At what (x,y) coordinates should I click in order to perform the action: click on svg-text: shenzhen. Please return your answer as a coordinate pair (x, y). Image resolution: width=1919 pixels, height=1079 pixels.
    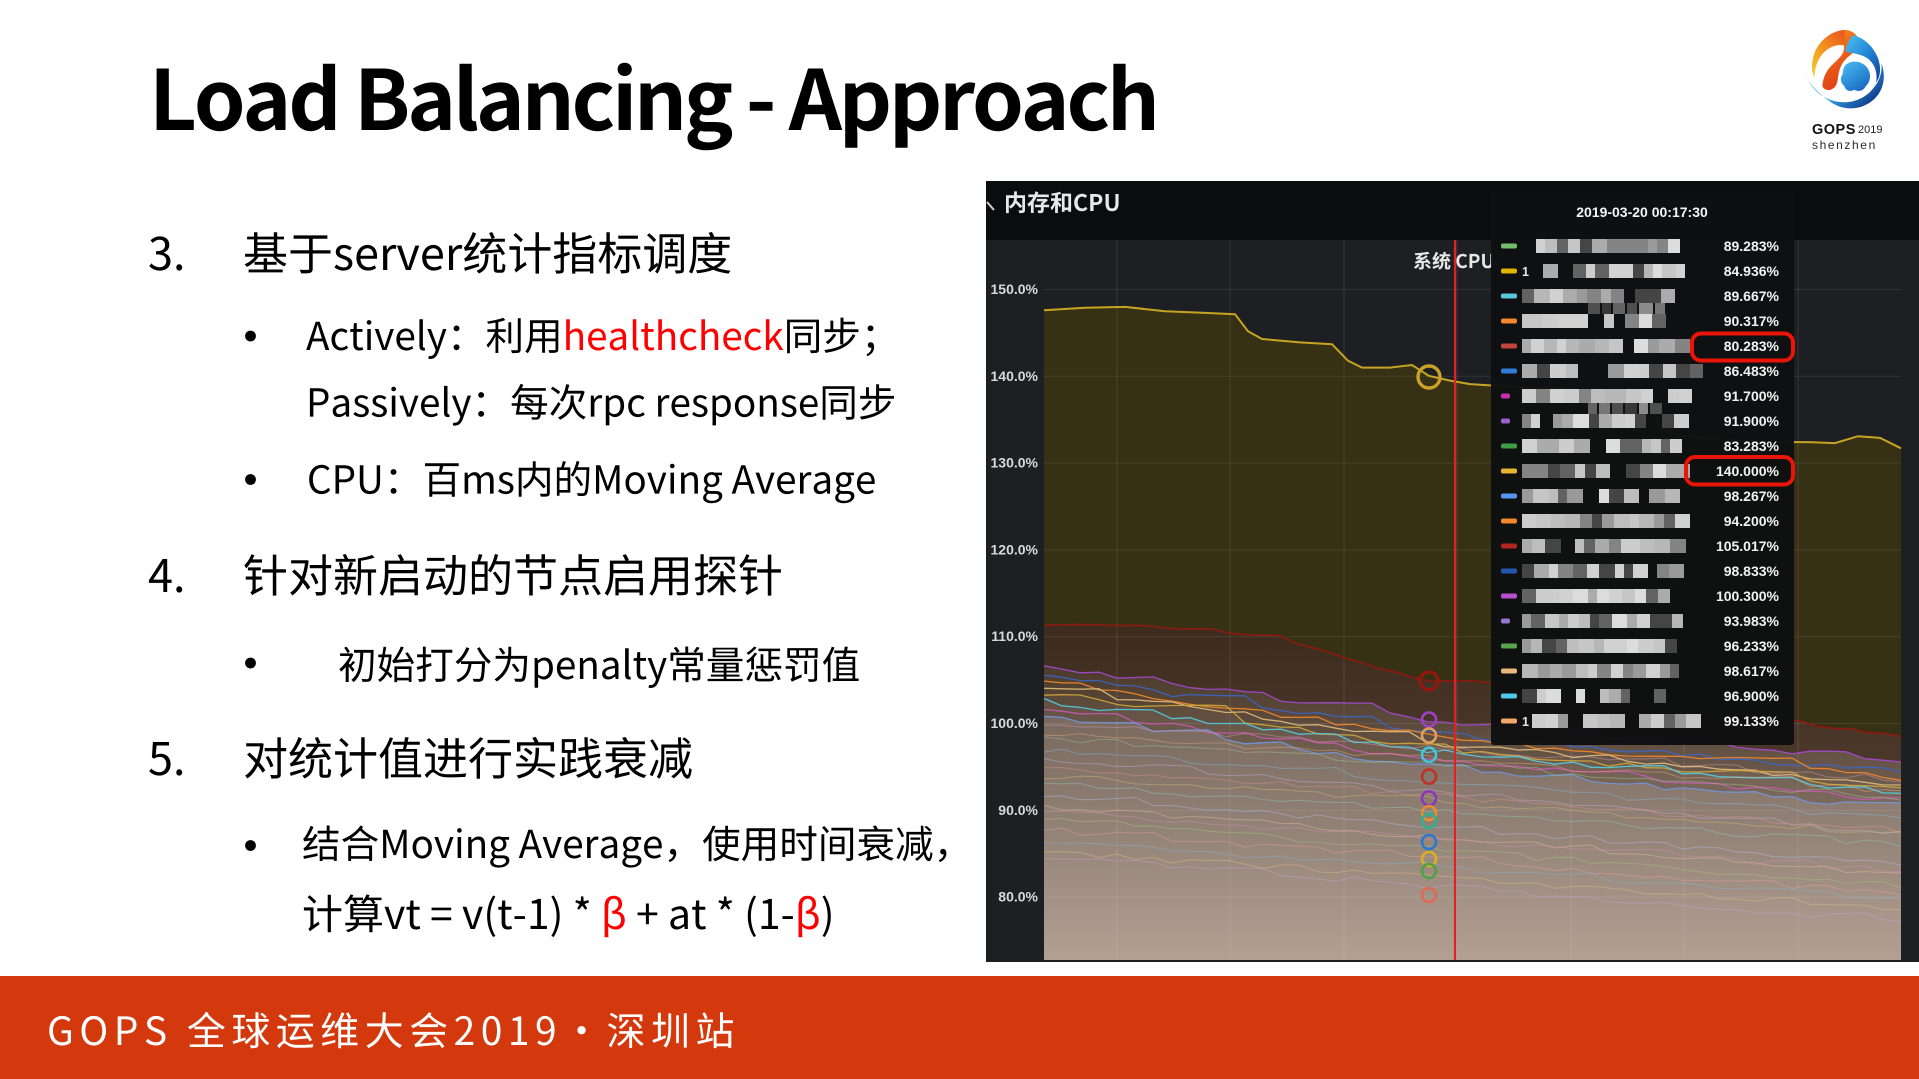
    Looking at the image, I should click on (1844, 145).